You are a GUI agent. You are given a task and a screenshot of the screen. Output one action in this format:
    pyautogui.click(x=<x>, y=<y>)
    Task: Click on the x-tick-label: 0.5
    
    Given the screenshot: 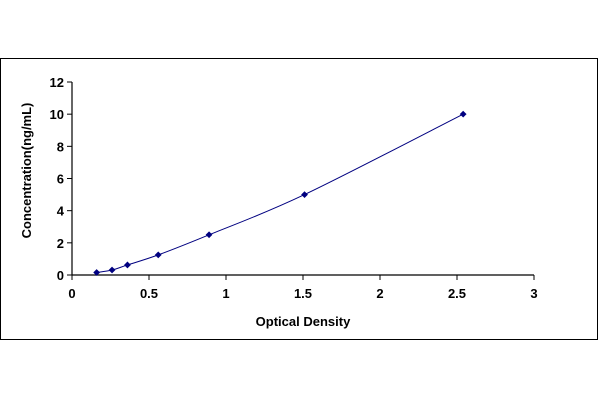 What is the action you would take?
    pyautogui.click(x=149, y=293)
    